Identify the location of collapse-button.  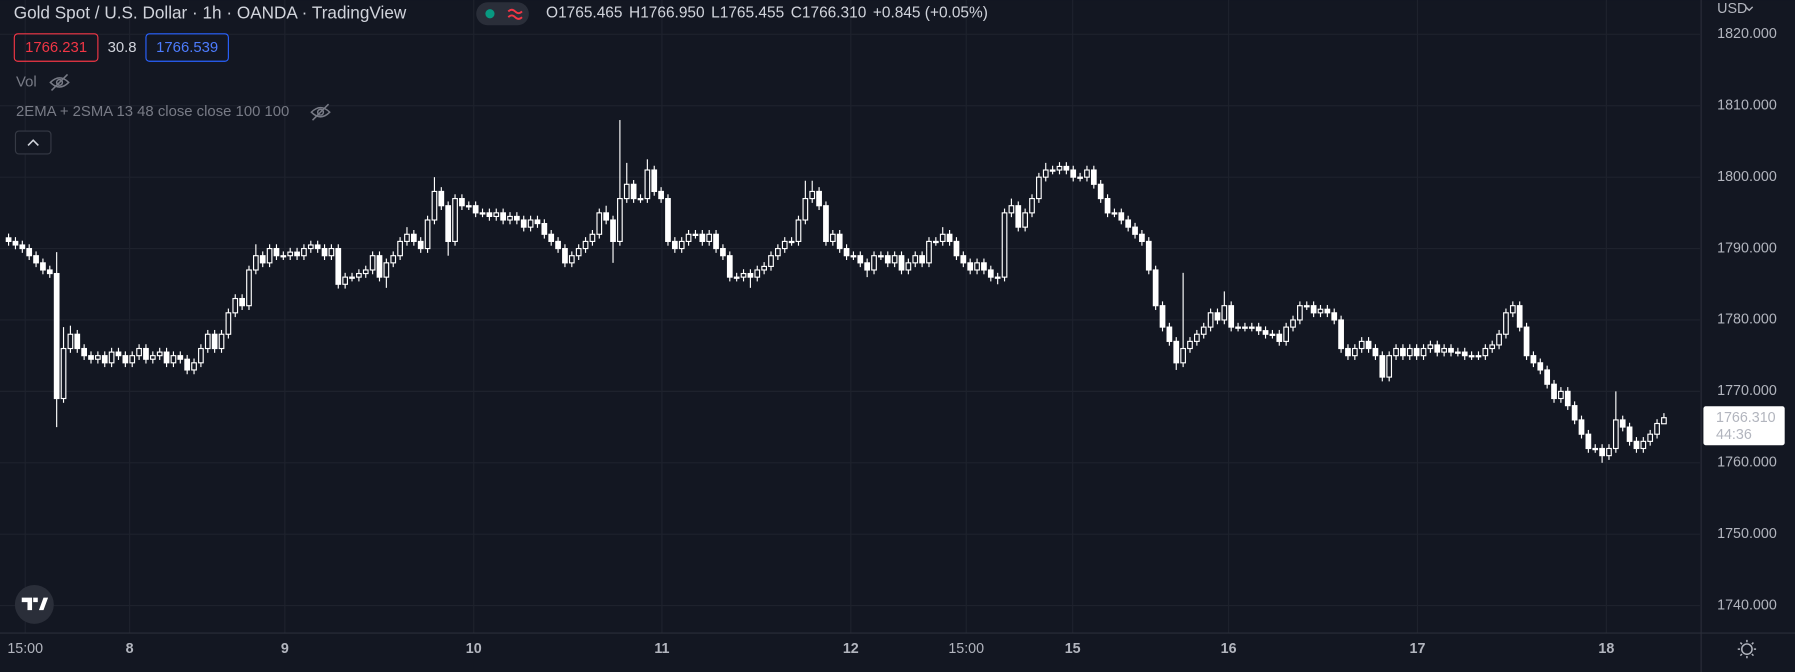
(33, 142).